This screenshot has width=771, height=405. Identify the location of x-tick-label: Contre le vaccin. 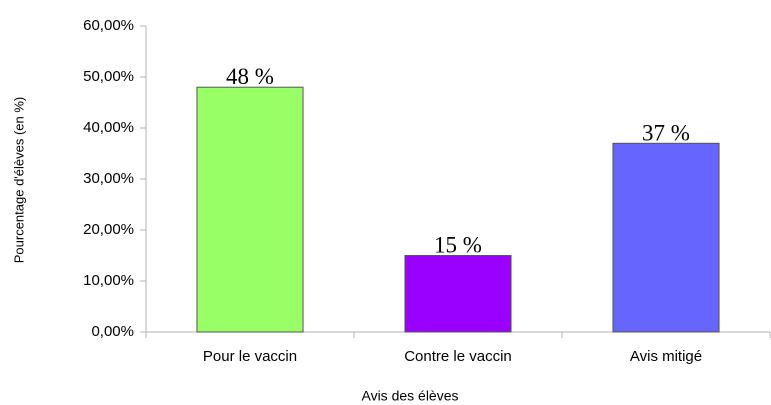
(458, 356).